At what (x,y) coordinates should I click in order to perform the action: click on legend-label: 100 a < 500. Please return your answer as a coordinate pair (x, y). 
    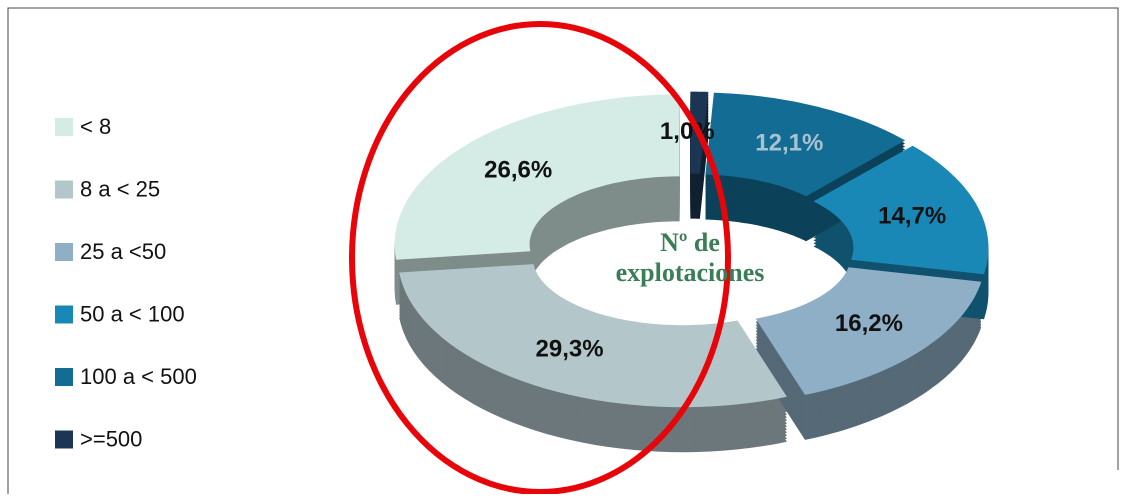
    Looking at the image, I should click on (138, 376).